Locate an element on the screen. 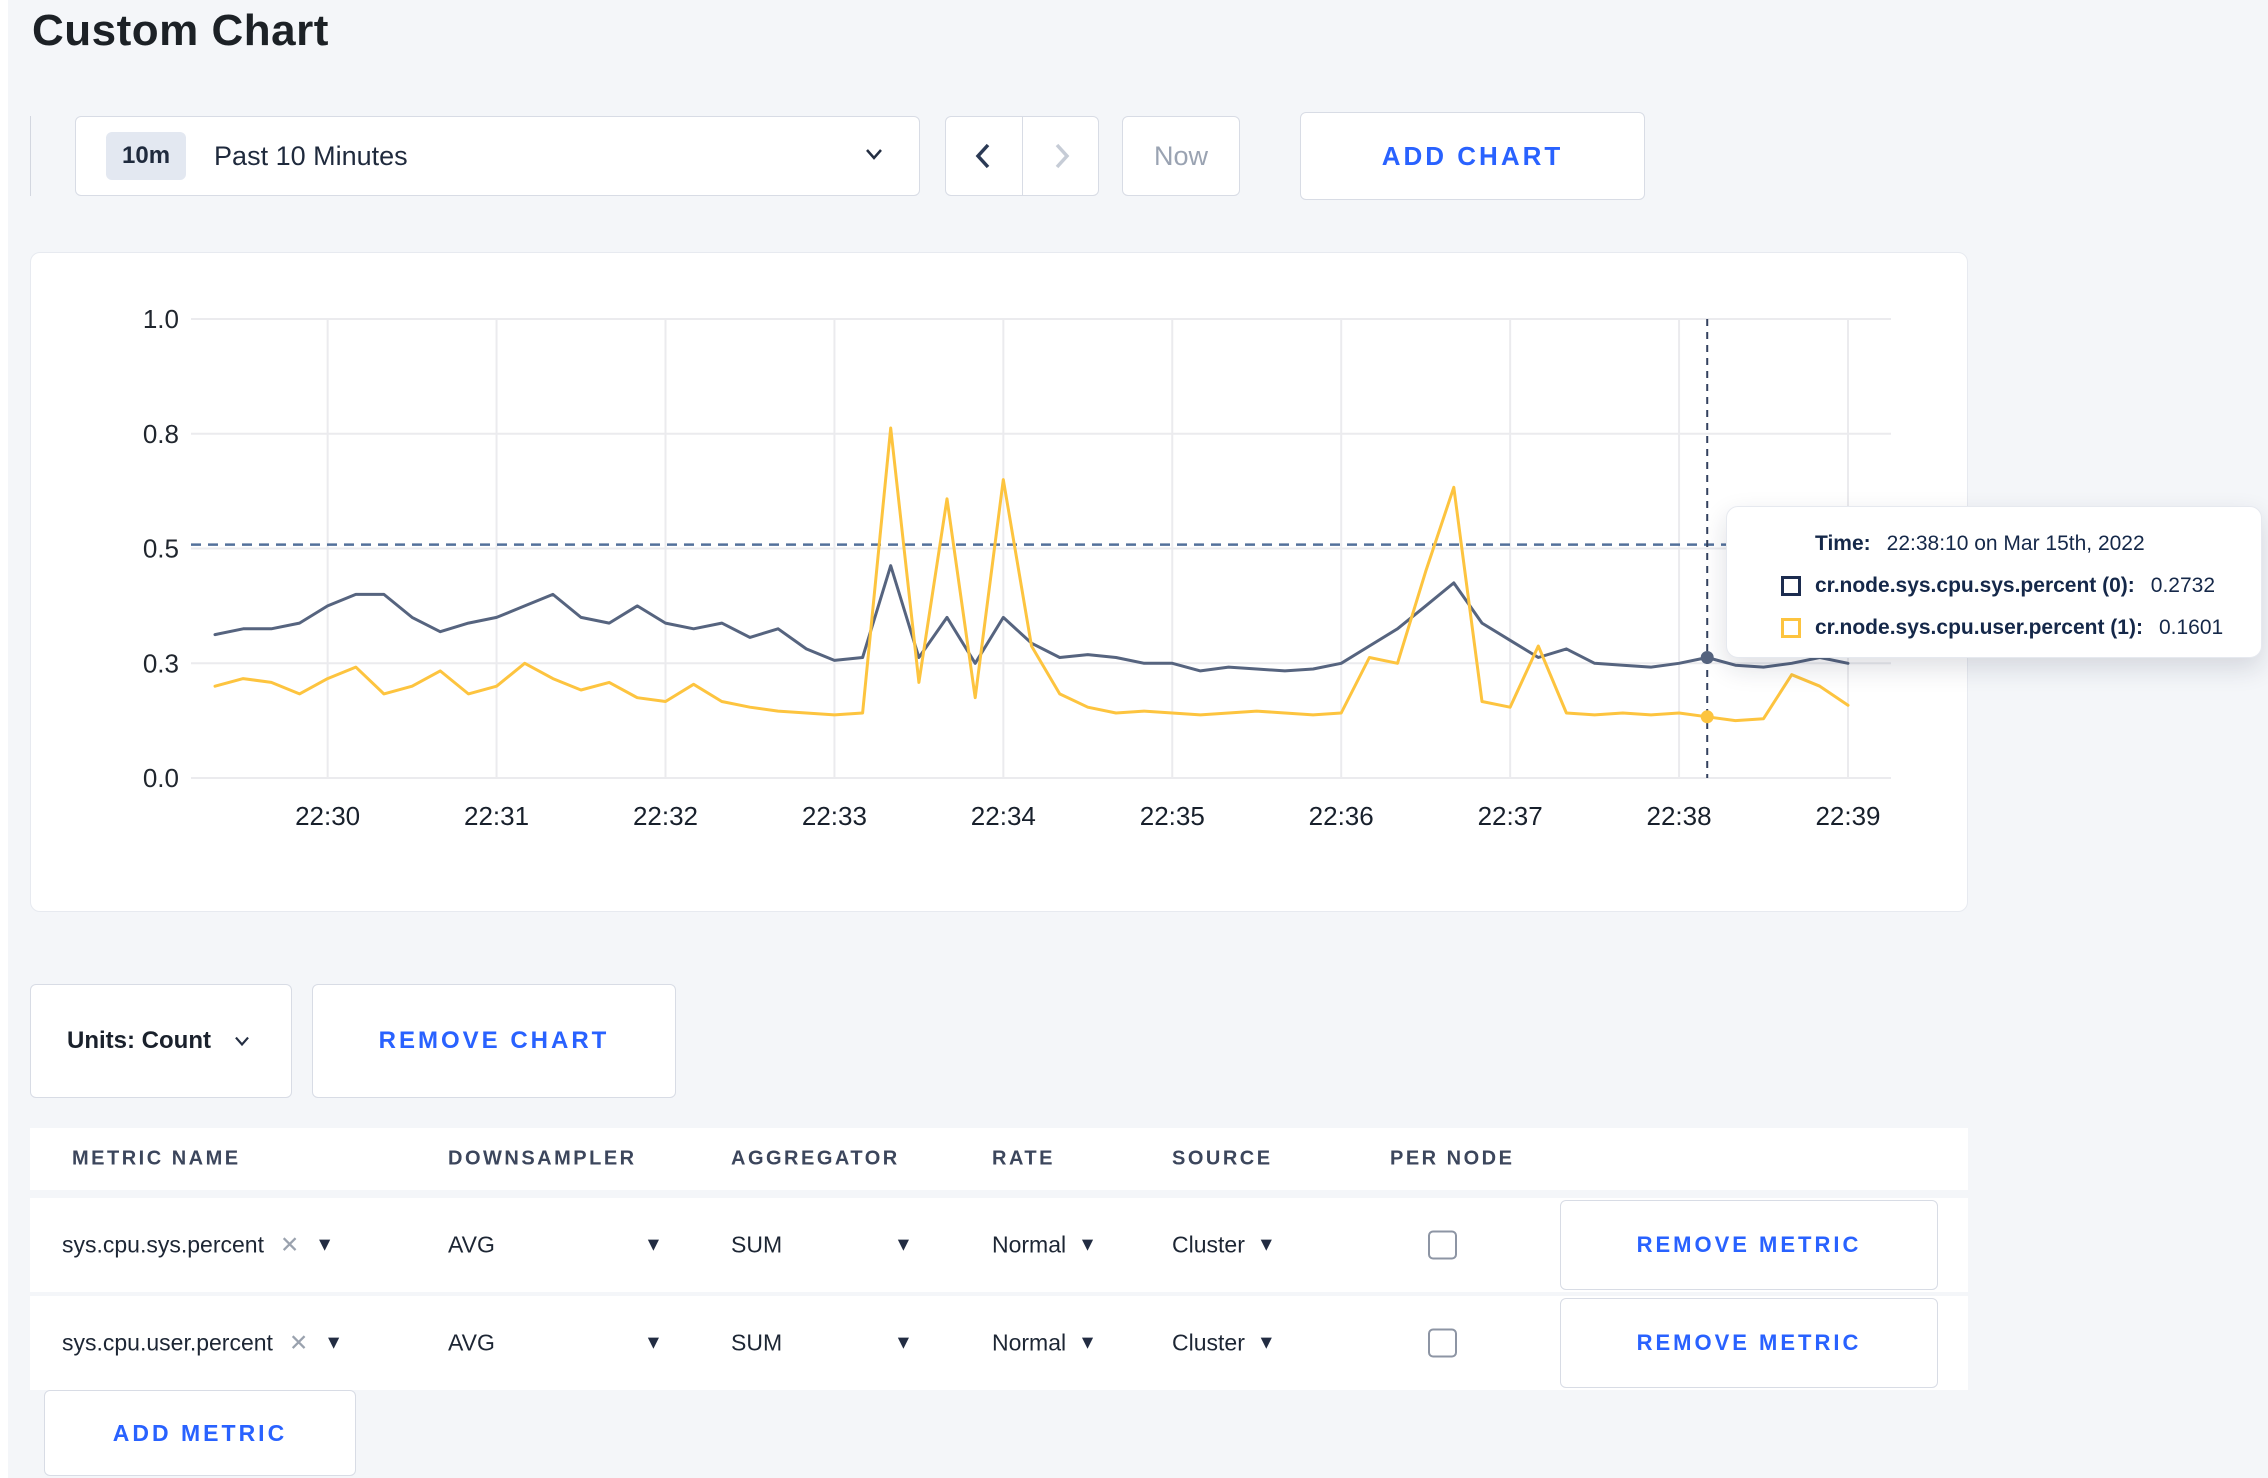 The image size is (2268, 1478). svg-text: 22:32 is located at coordinates (665, 816).